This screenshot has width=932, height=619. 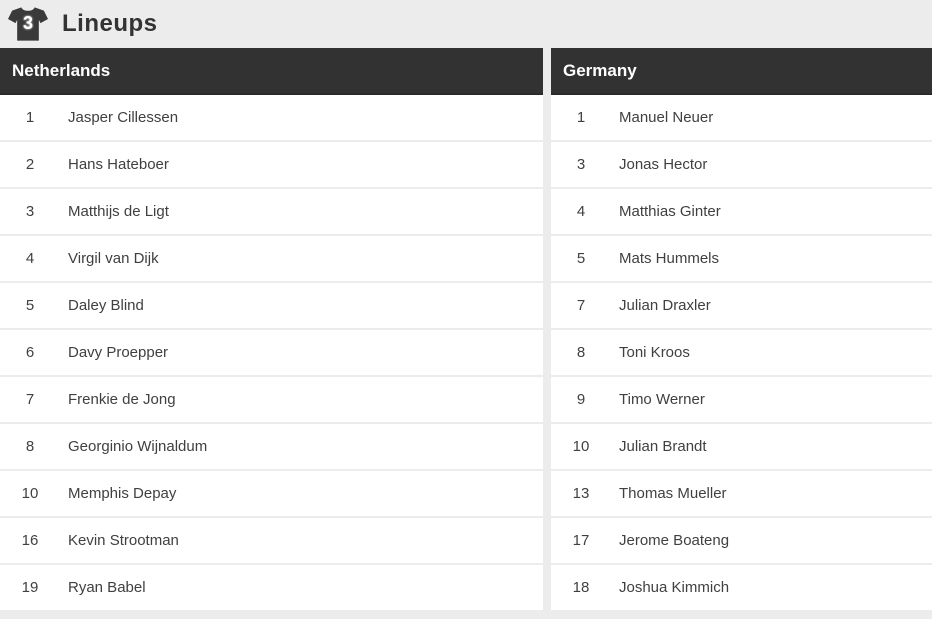 I want to click on player-number: 19, so click(x=30, y=587).